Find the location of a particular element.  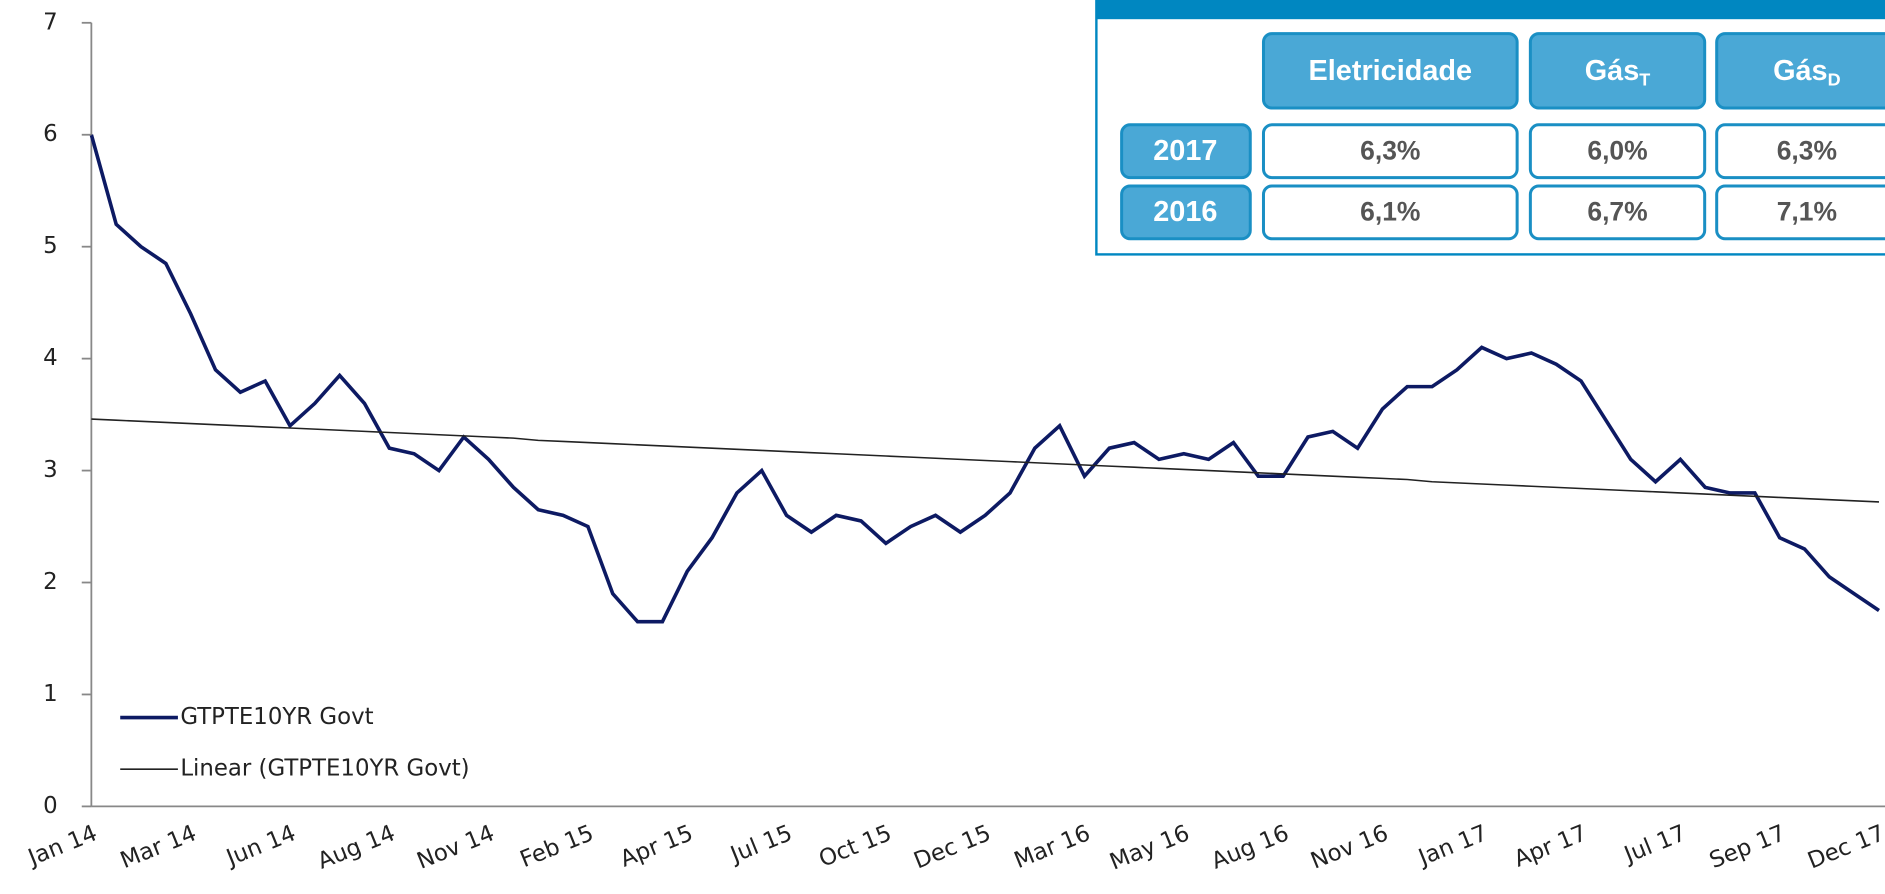

x-tick-label: Dec 17 is located at coordinates (1844, 847).